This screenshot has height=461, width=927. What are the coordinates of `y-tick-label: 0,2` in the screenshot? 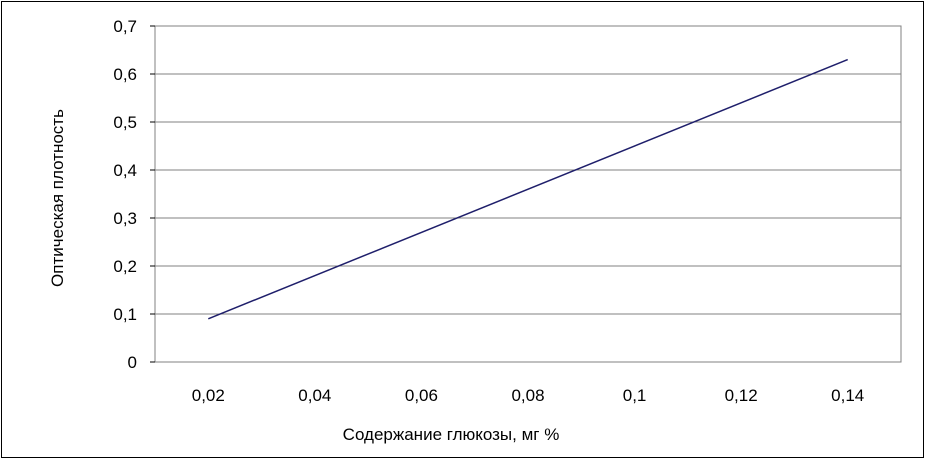 It's located at (125, 266).